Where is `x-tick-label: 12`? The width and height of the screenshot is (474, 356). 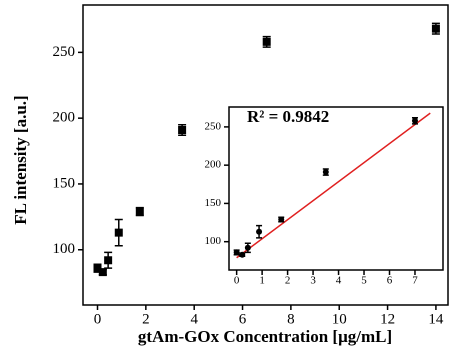 x-tick-label: 12 is located at coordinates (387, 319).